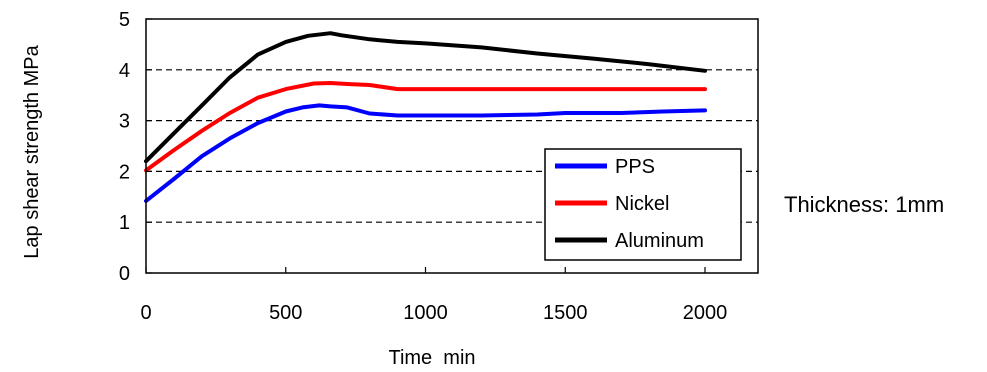 The height and width of the screenshot is (372, 987). What do you see at coordinates (864, 204) in the screenshot?
I see `thickness-annotation: Thickness: 1mm` at bounding box center [864, 204].